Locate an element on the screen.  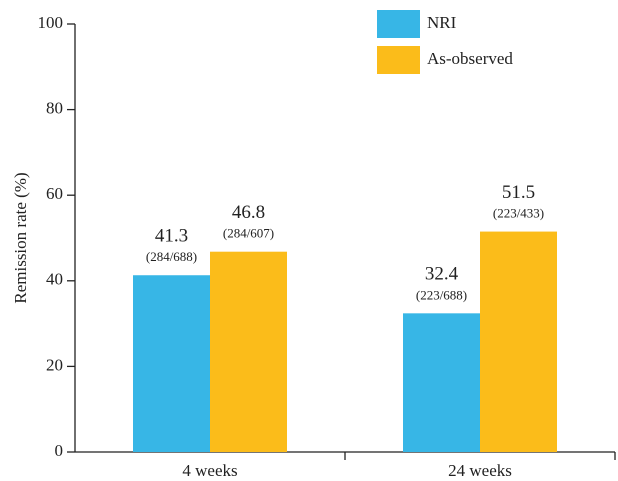
y-tick-label: 40 is located at coordinates (54, 279).